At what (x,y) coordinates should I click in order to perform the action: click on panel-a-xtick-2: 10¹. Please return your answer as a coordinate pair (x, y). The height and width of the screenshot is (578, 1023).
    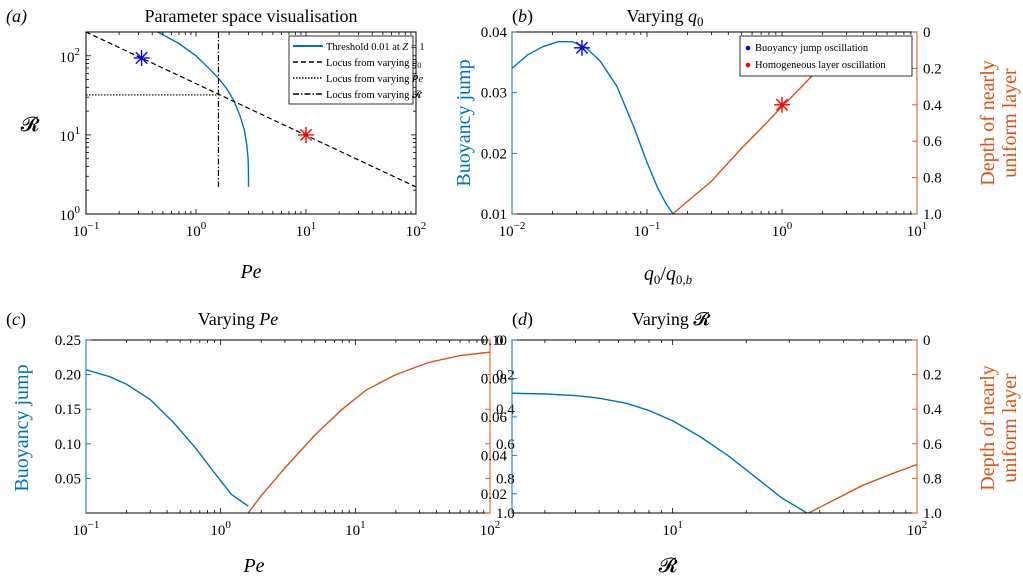
    Looking at the image, I should click on (306, 230).